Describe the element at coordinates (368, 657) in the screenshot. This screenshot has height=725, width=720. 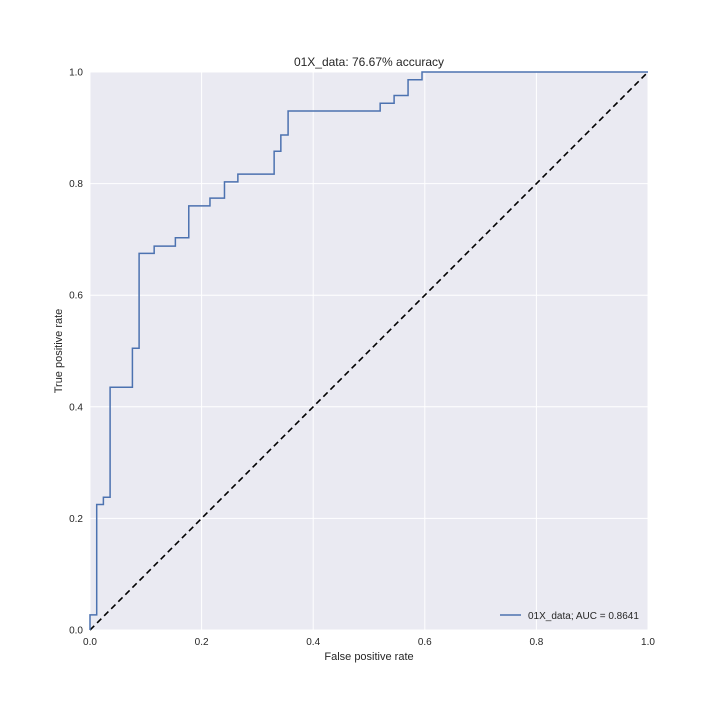
I see `x-axis-label: False positive rate` at that location.